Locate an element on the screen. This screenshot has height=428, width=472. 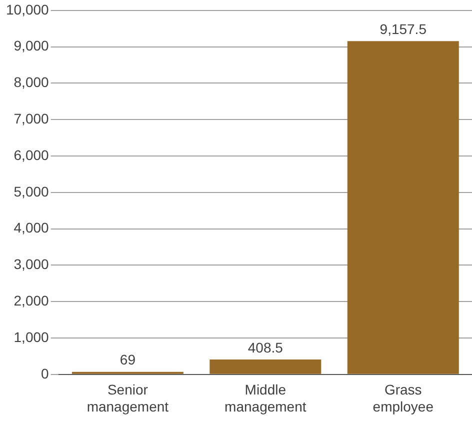
x-tick-label: Middle management is located at coordinates (265, 398).